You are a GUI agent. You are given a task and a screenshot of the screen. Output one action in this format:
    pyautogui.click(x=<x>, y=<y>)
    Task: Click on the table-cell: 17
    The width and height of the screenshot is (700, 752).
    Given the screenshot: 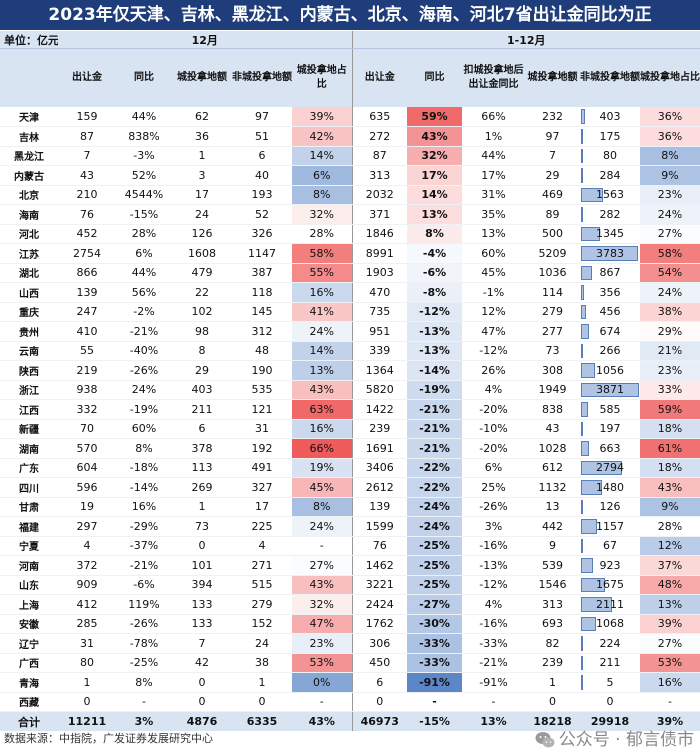 What is the action you would take?
    pyautogui.click(x=262, y=507)
    